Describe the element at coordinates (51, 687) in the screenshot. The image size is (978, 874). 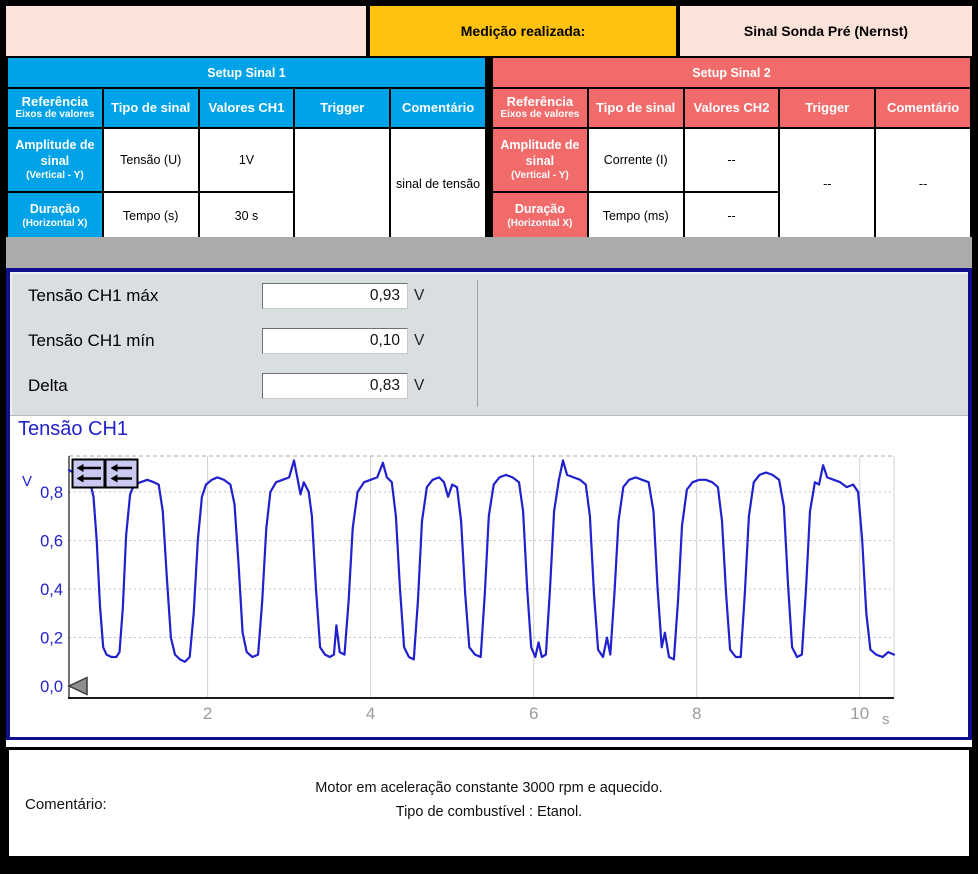
I see `y-axis-tick-label: 0,0` at that location.